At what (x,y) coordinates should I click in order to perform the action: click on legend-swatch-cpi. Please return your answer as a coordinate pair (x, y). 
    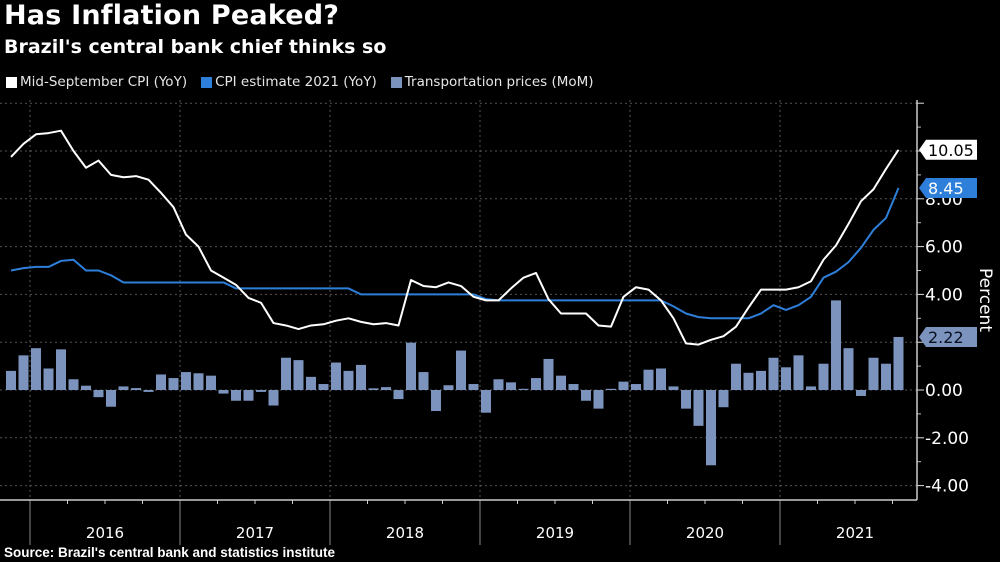
    Looking at the image, I should click on (11, 82).